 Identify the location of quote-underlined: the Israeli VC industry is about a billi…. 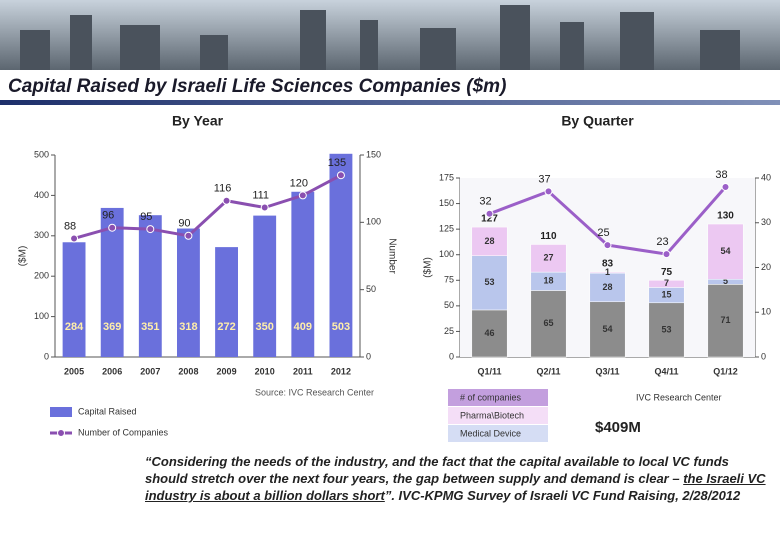
(455, 487).